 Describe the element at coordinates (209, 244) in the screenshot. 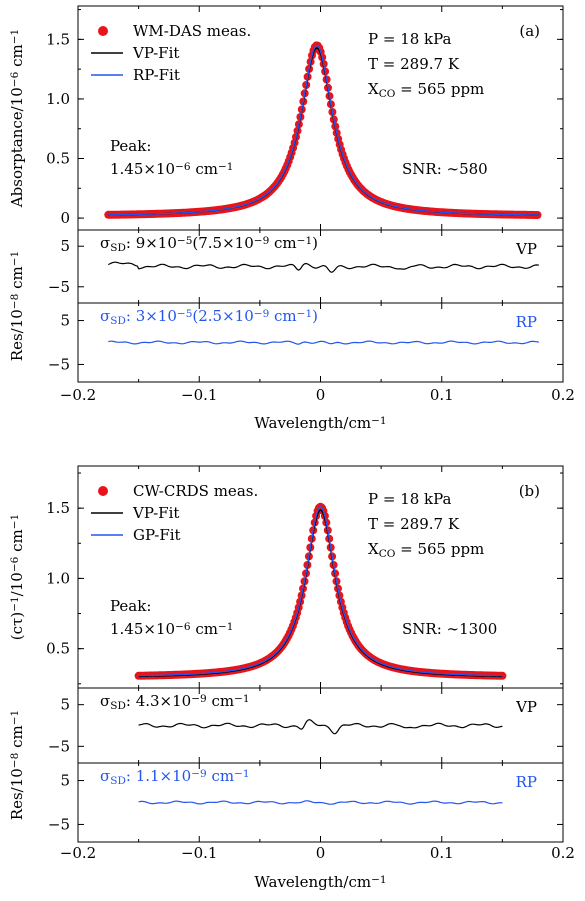

I see `residual-sigma-label: σSD: 9×10−5(7.5×10−9 cm−1)` at that location.